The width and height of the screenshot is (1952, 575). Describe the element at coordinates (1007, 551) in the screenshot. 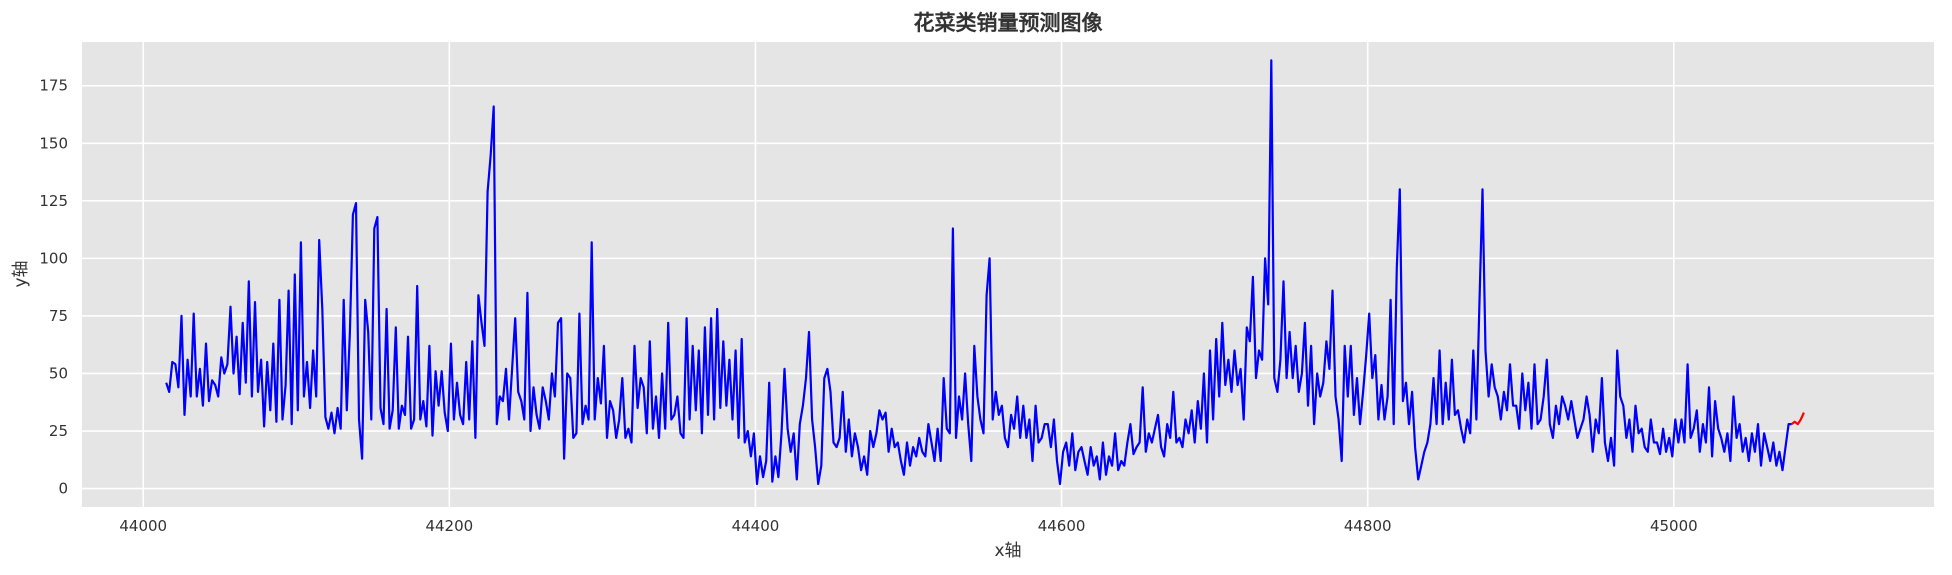

I see `x-axis-label: x轴` at that location.